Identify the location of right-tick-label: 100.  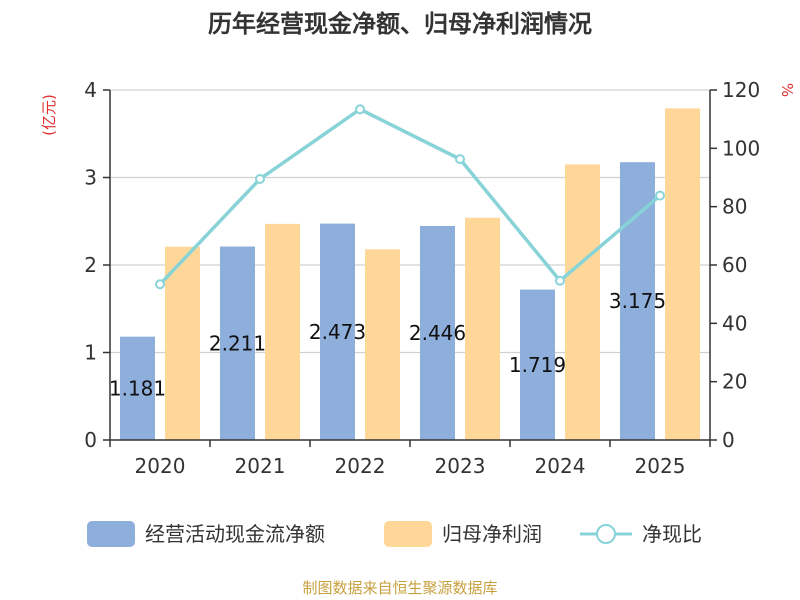
(741, 148).